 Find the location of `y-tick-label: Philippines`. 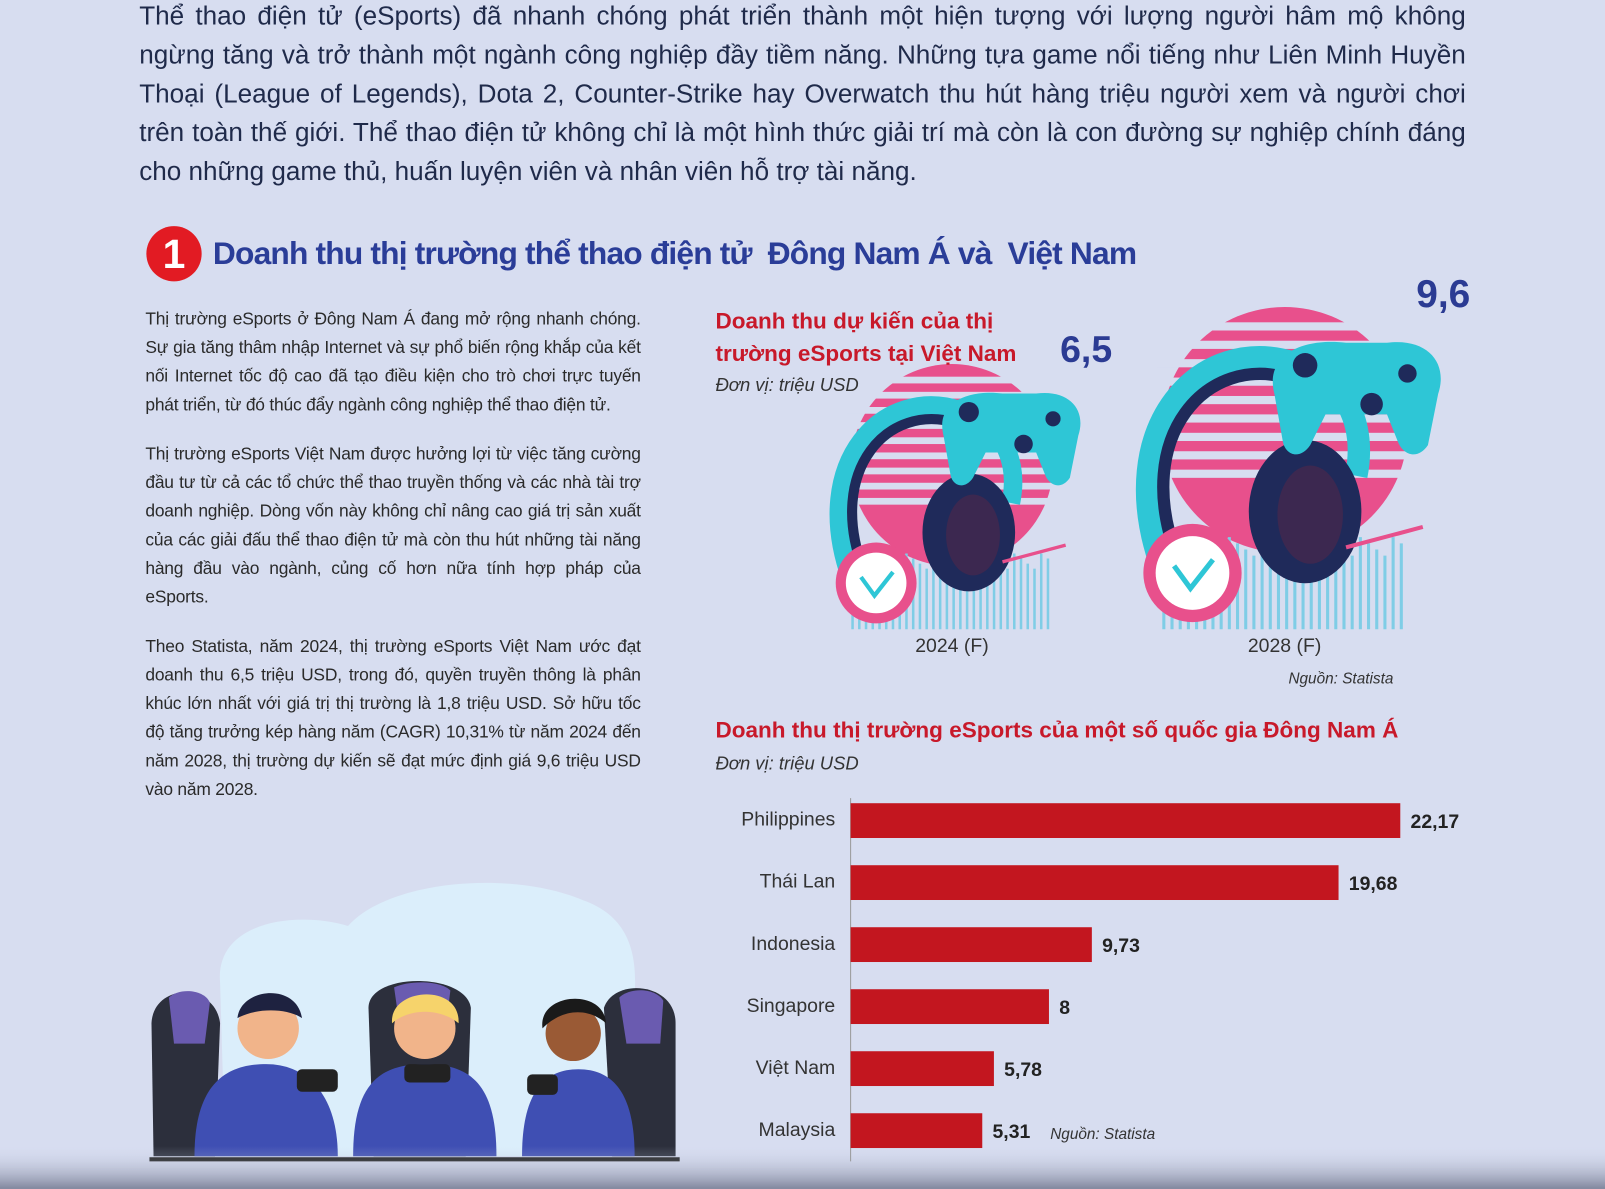

y-tick-label: Philippines is located at coordinates (788, 820).